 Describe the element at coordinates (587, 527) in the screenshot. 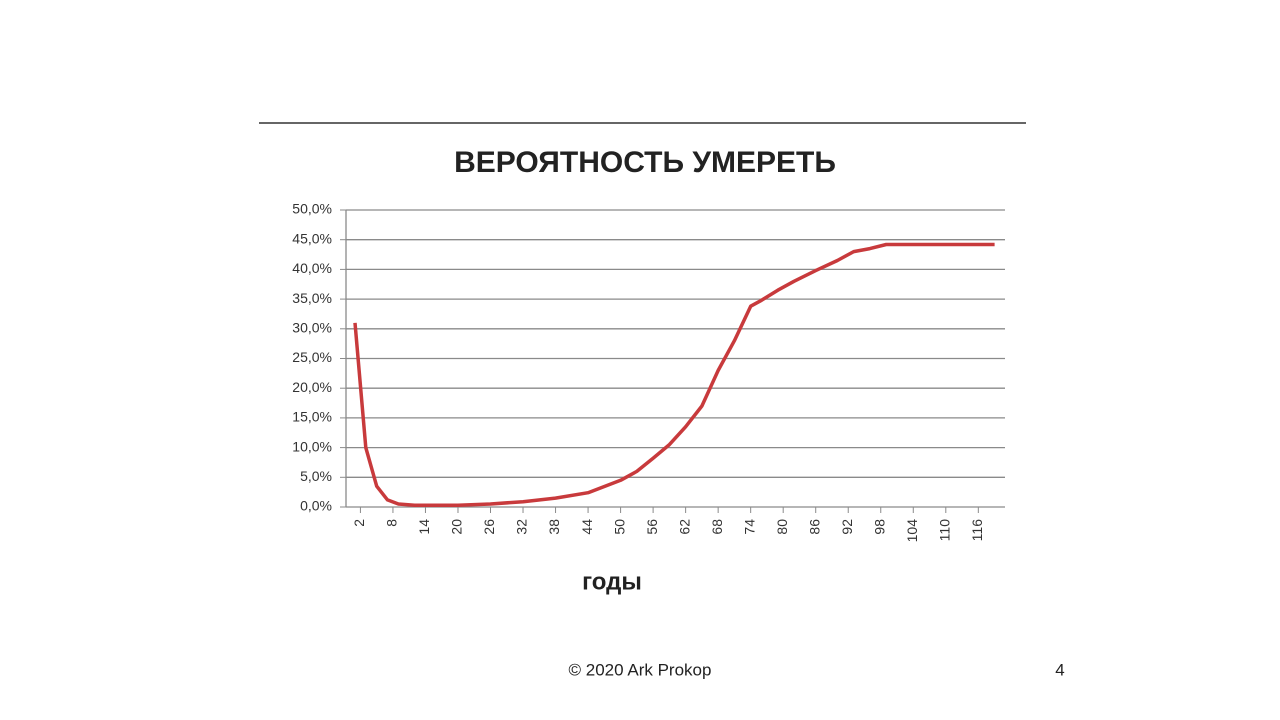

I see `x-tick-label: 44` at that location.